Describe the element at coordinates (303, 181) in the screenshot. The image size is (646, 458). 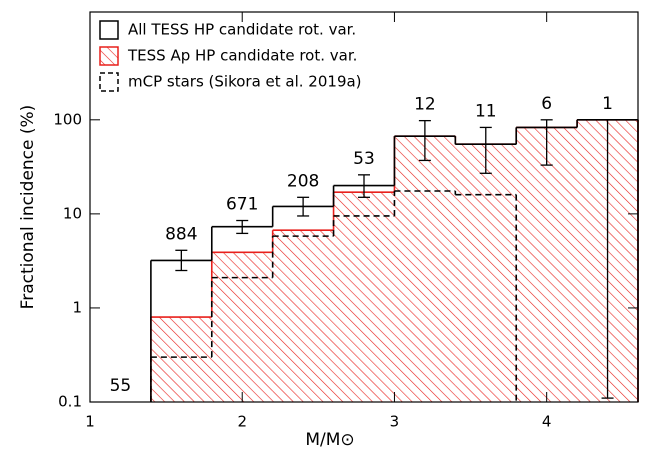
I see `count-label: 208` at that location.